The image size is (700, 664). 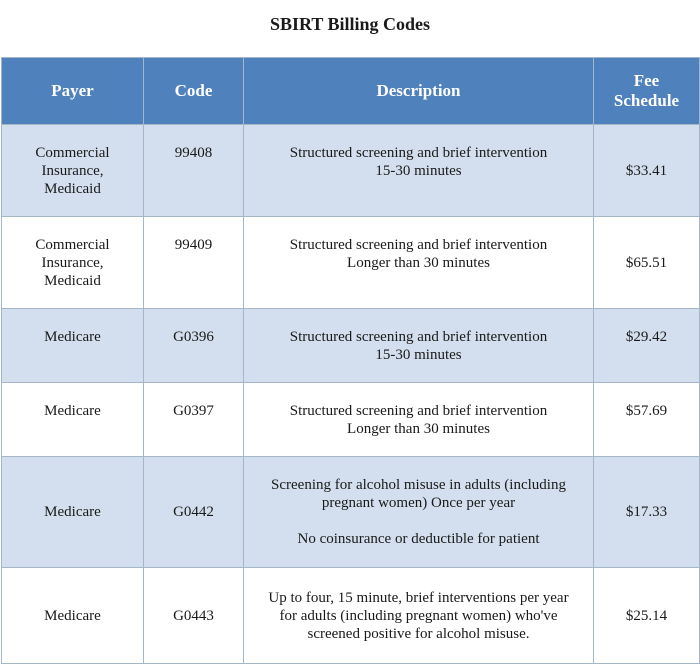 I want to click on page-title: SBIRT Billing Codes, so click(x=350, y=24).